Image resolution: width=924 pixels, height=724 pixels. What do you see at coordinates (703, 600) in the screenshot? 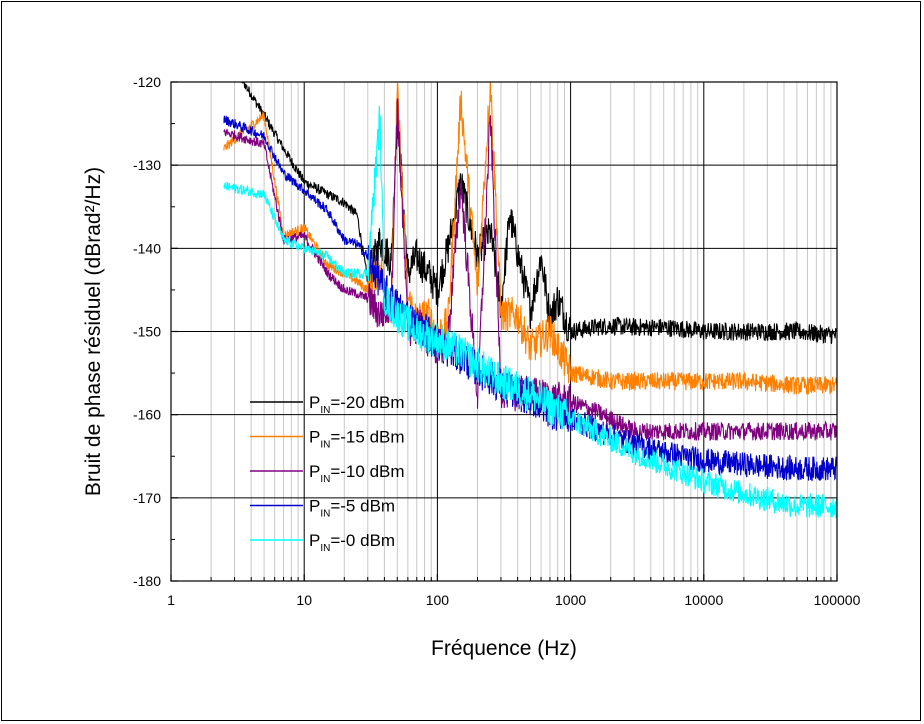
I see `x-tick-label: 10000` at bounding box center [703, 600].